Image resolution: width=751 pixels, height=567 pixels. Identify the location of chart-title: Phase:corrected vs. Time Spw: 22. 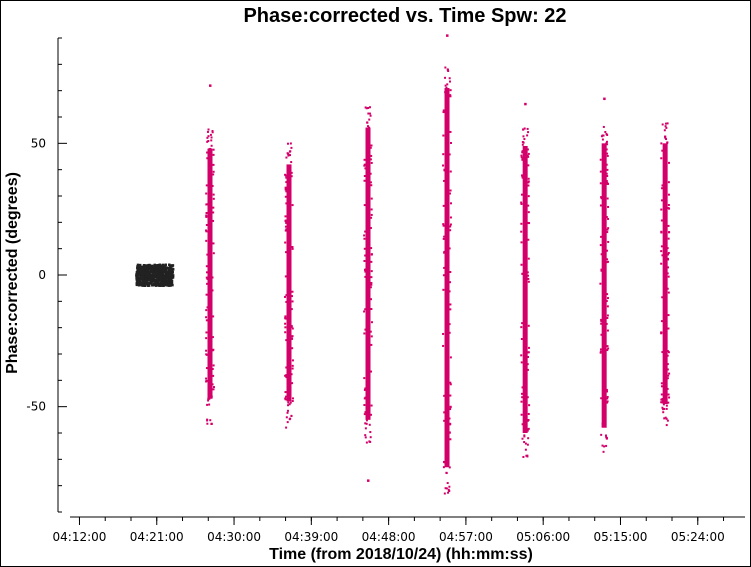
(404, 16).